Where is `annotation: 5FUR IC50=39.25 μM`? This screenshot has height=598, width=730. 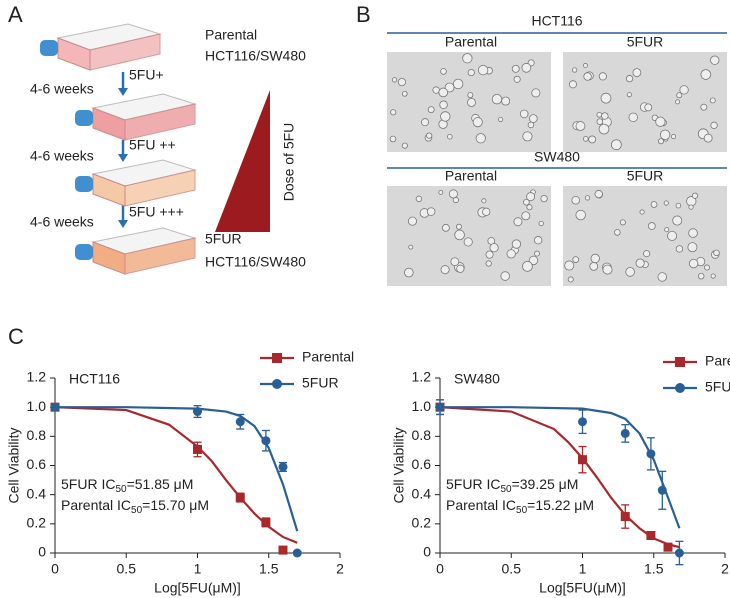 annotation: 5FUR IC50=39.25 μM is located at coordinates (512, 485).